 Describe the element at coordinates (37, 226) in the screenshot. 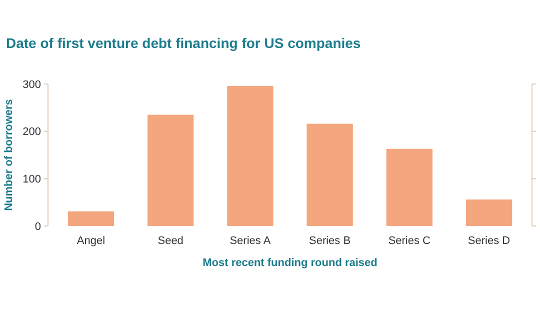

I see `y-tick-label: 0` at that location.